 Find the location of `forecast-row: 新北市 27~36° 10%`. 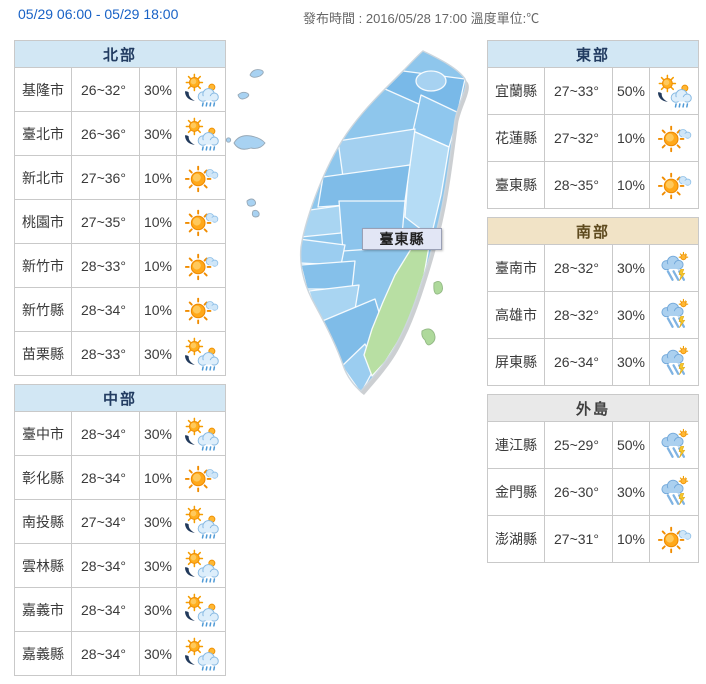

forecast-row: 新北市 27~36° 10% is located at coordinates (120, 177).